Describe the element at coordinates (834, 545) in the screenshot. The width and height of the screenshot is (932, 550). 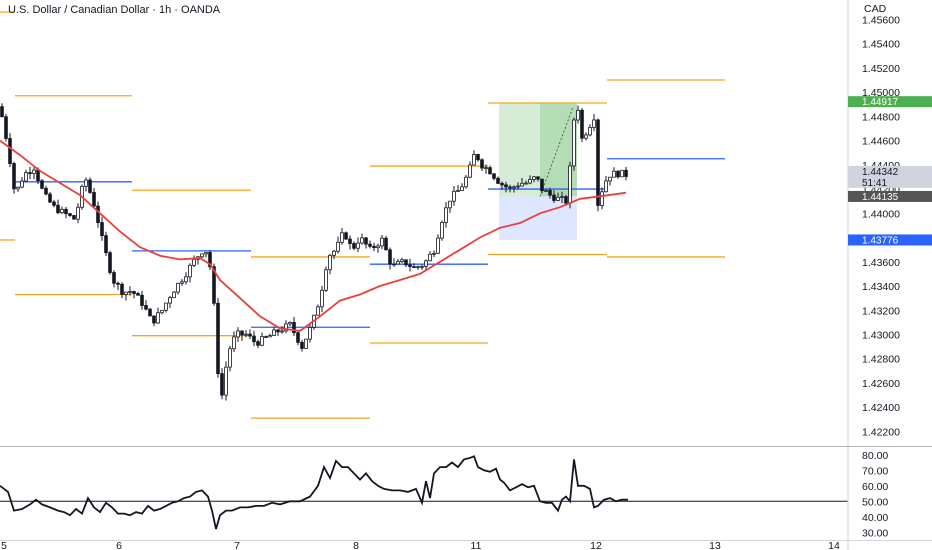
I see `time-tick-label: 14` at that location.